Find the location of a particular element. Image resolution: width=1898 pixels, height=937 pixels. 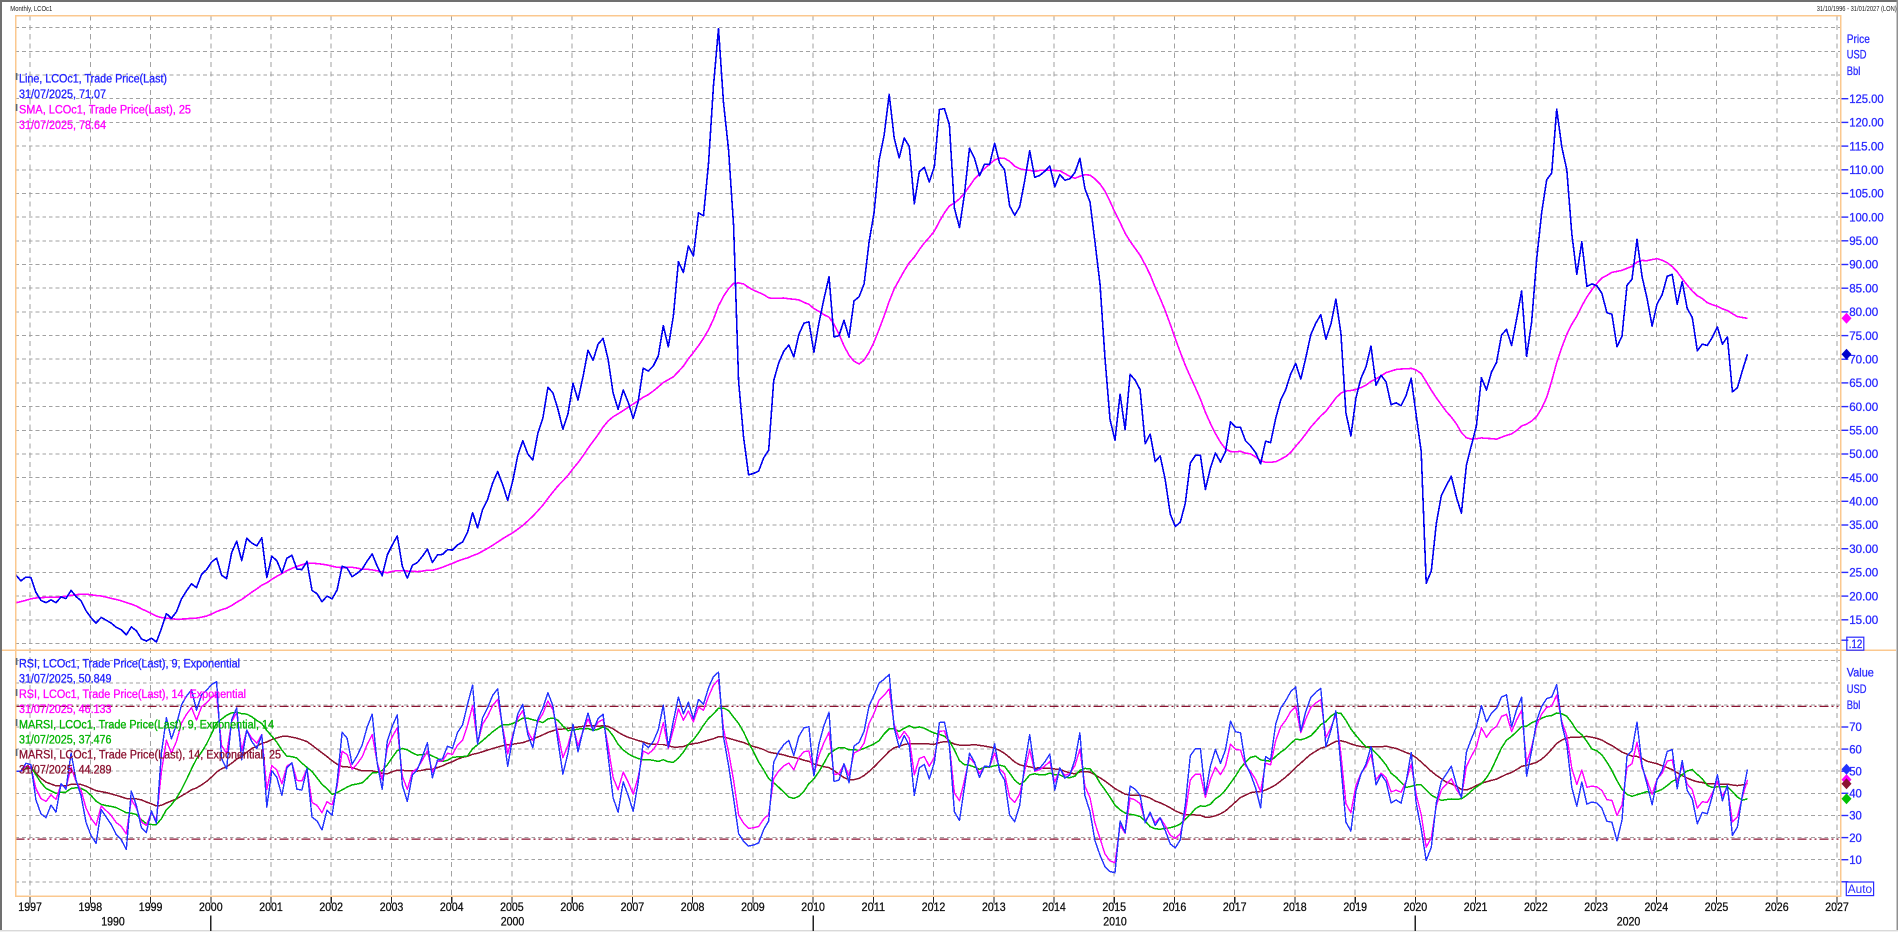

svg-text: 55.00 is located at coordinates (1863, 431).